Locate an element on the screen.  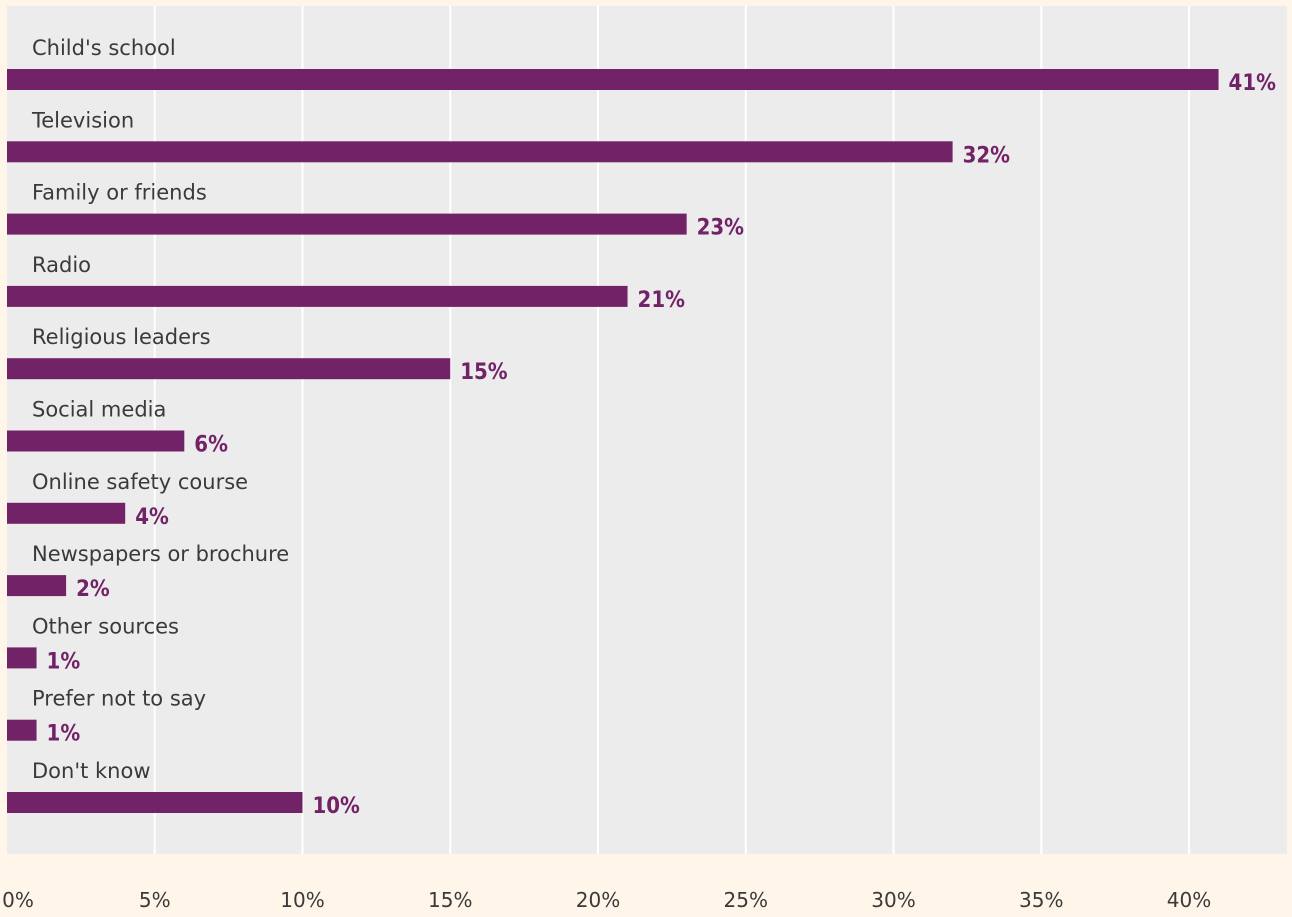
x-tick-label: 25% is located at coordinates (746, 900).